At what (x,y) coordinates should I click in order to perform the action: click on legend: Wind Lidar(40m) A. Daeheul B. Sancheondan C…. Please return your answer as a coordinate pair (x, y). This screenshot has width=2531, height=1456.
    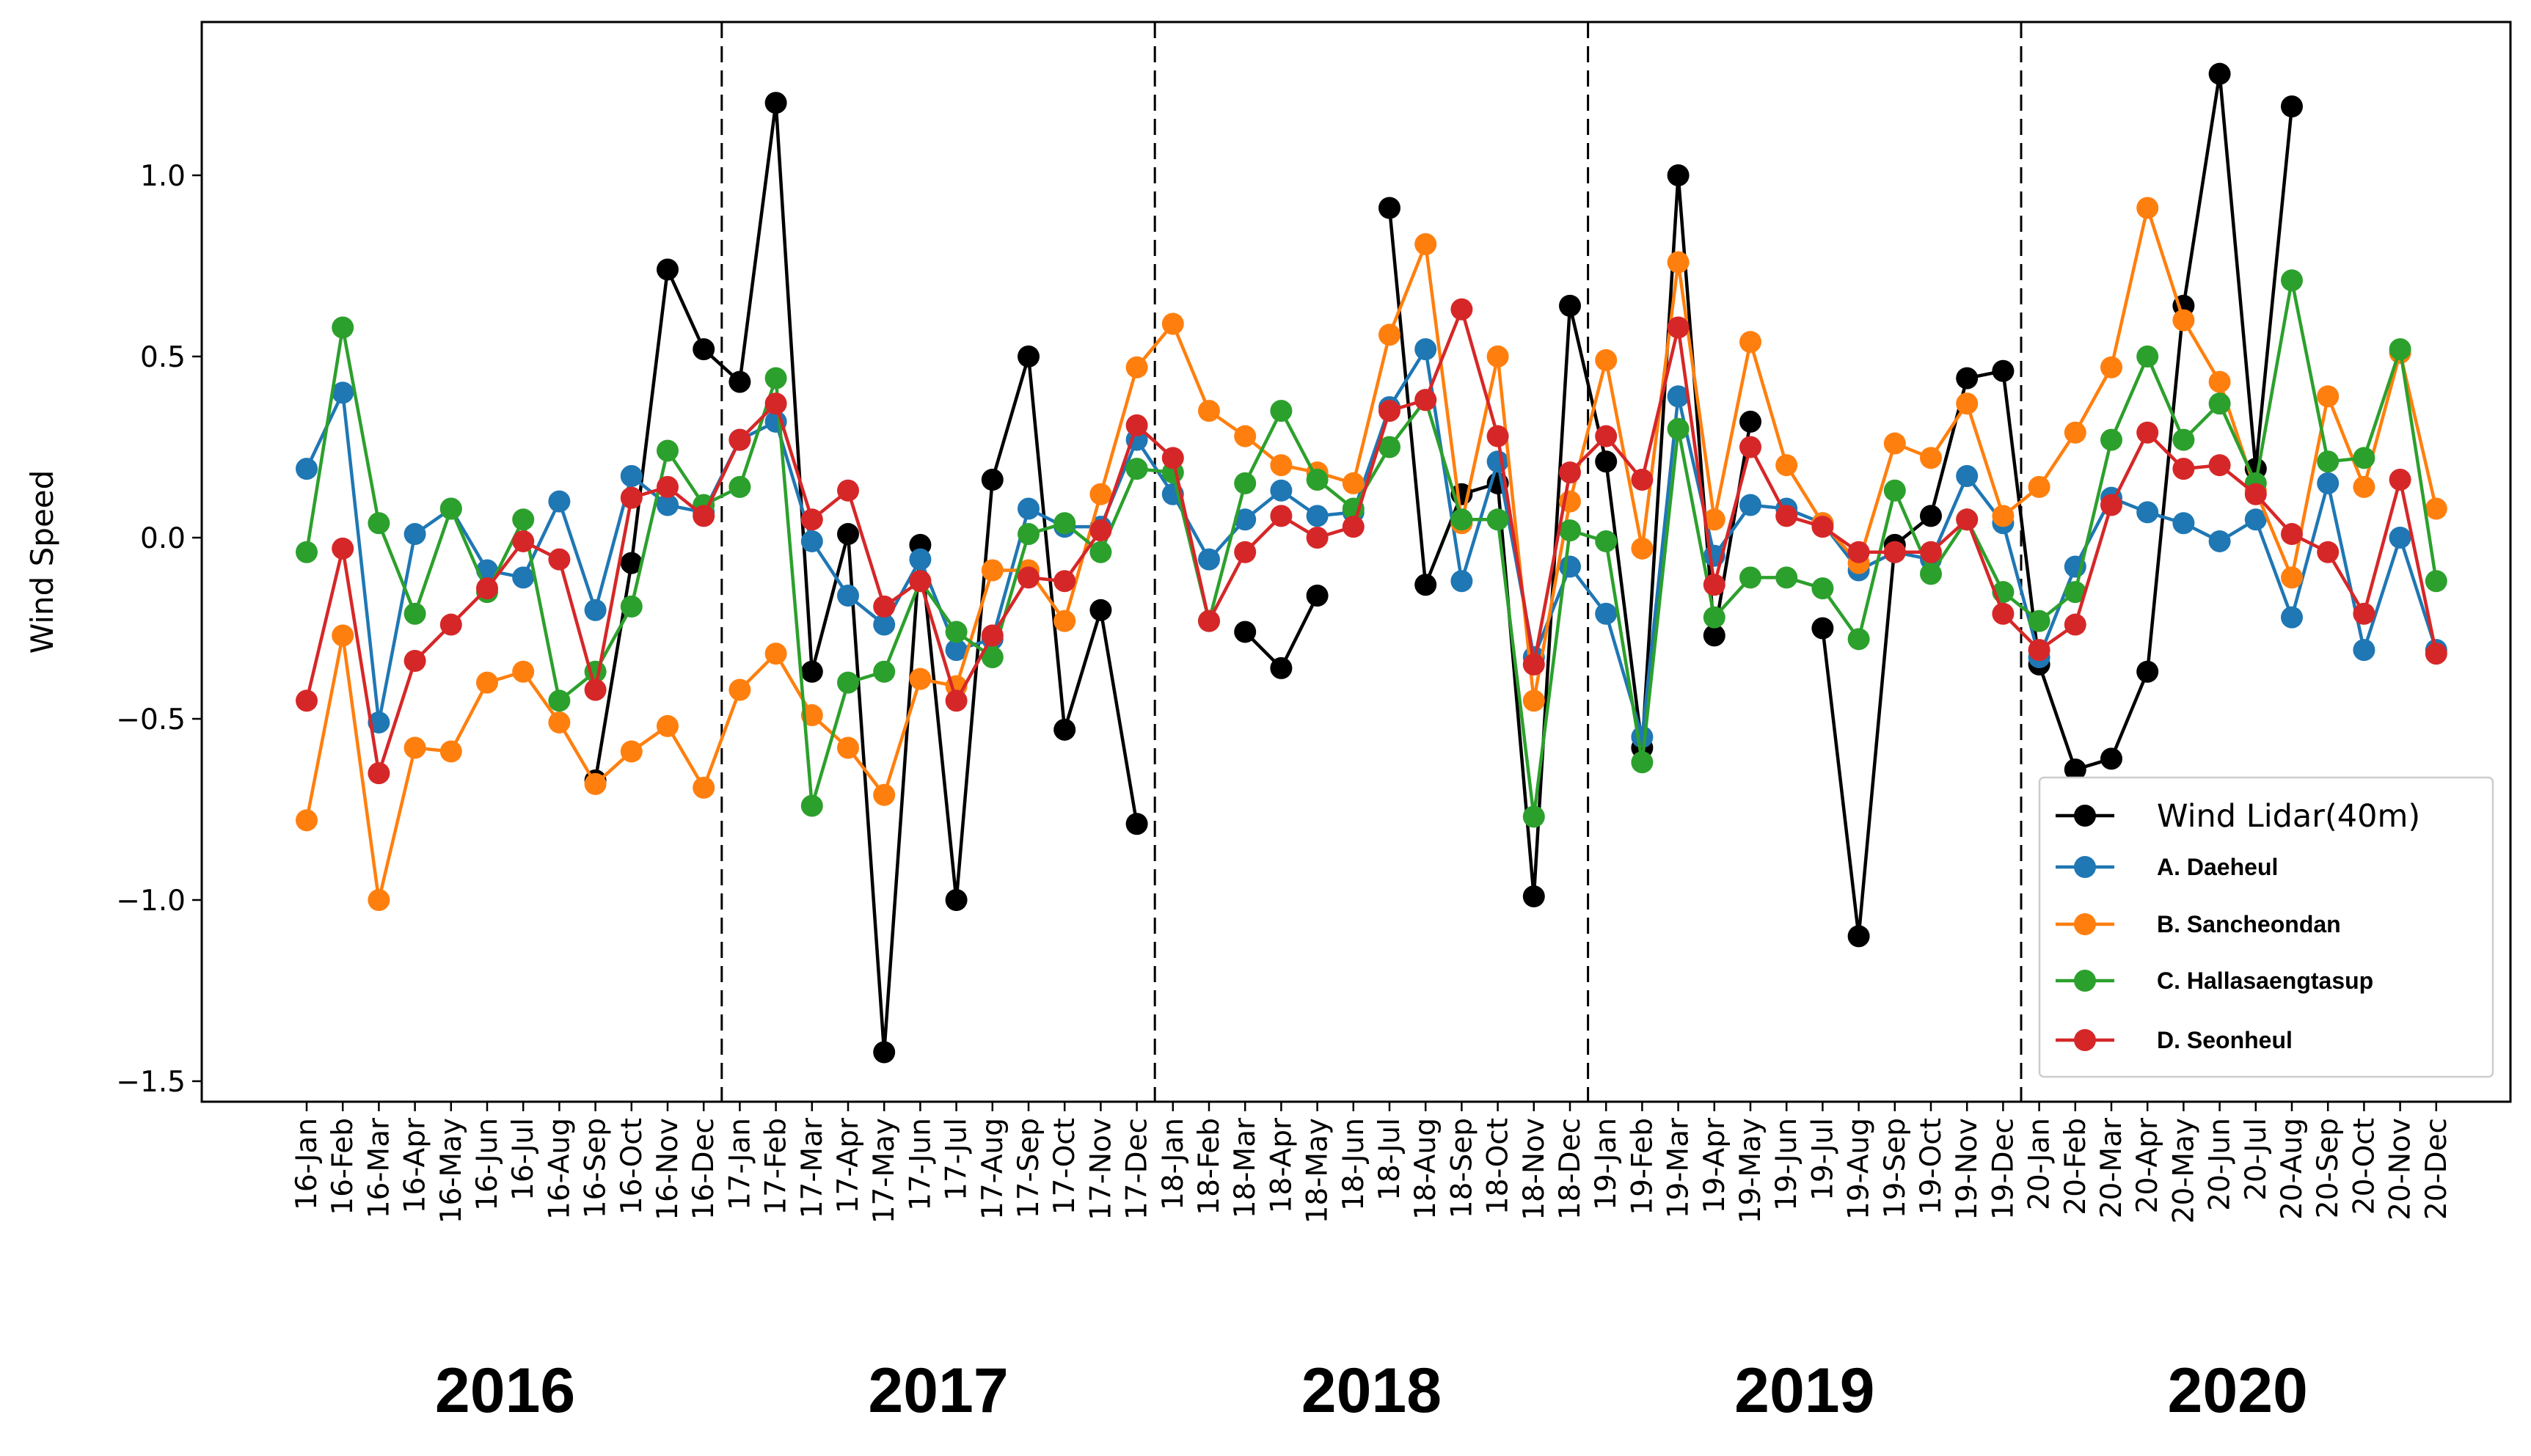
    Looking at the image, I should click on (2266, 927).